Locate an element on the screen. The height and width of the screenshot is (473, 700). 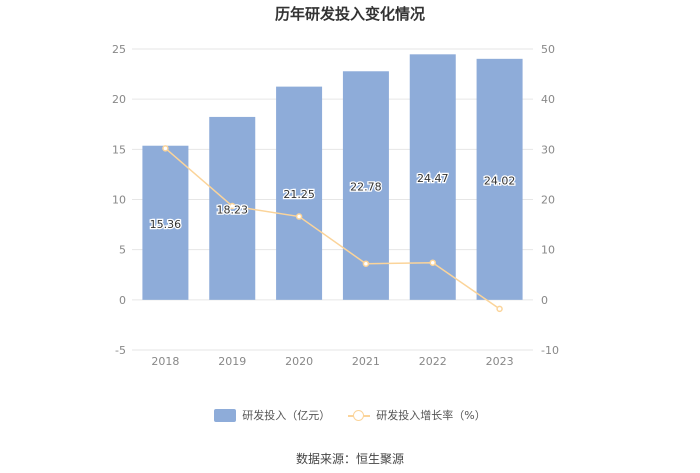
bar-data-label: 22.78 is located at coordinates (366, 187).